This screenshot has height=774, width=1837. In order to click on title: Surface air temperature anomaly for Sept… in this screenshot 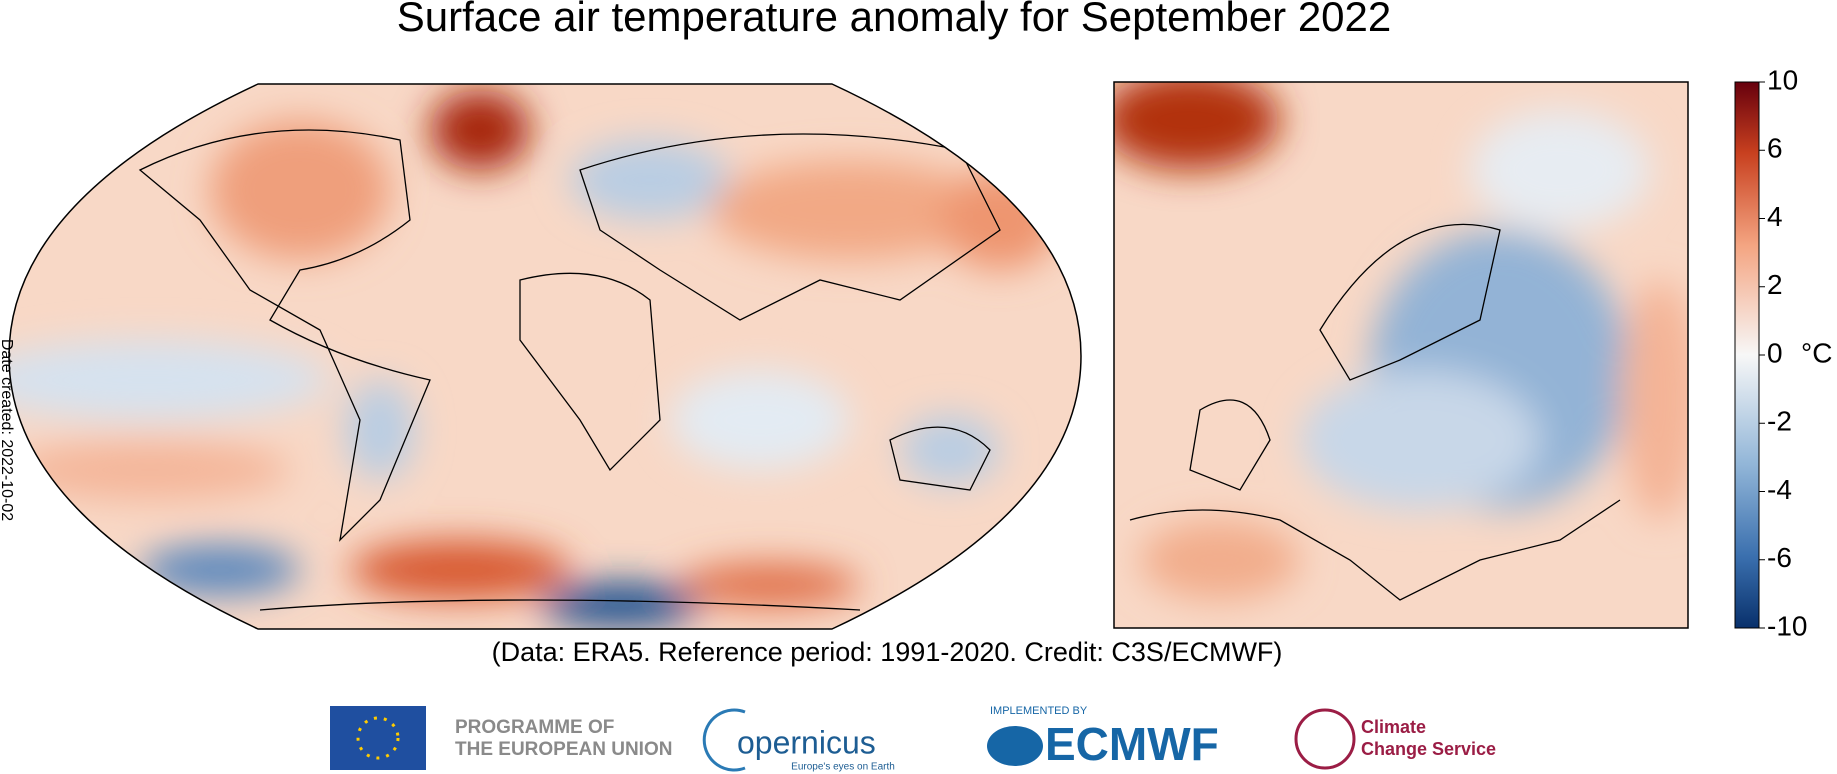, I will do `click(894, 20)`.